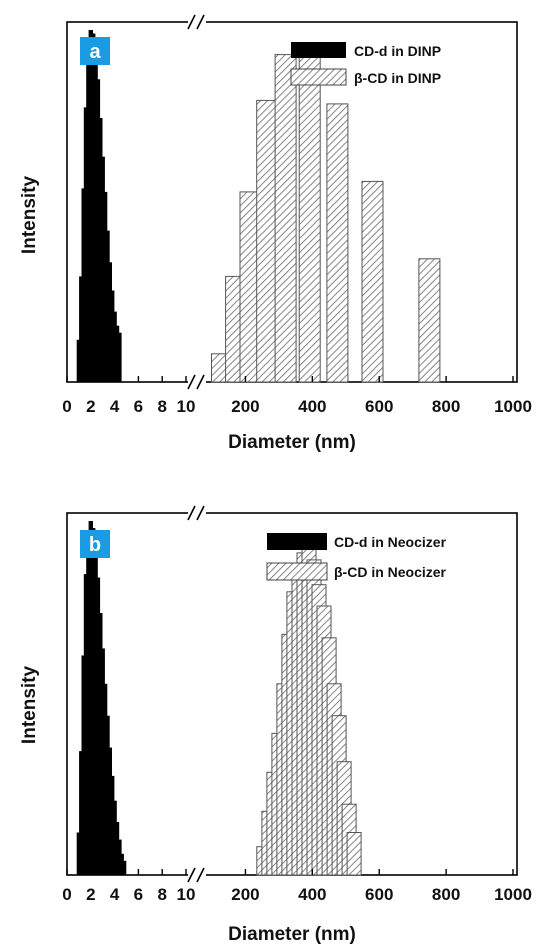 Image resolution: width=543 pixels, height=946 pixels. Describe the element at coordinates (138, 406) in the screenshot. I see `x-tick-label: 6` at that location.